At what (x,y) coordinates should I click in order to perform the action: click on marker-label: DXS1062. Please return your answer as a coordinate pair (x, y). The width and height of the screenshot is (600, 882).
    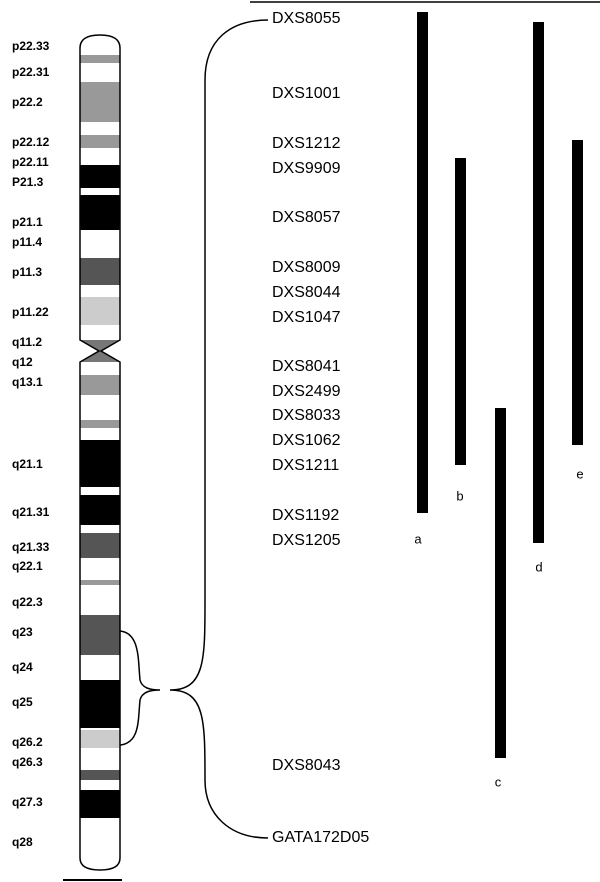
    Looking at the image, I should click on (306, 440).